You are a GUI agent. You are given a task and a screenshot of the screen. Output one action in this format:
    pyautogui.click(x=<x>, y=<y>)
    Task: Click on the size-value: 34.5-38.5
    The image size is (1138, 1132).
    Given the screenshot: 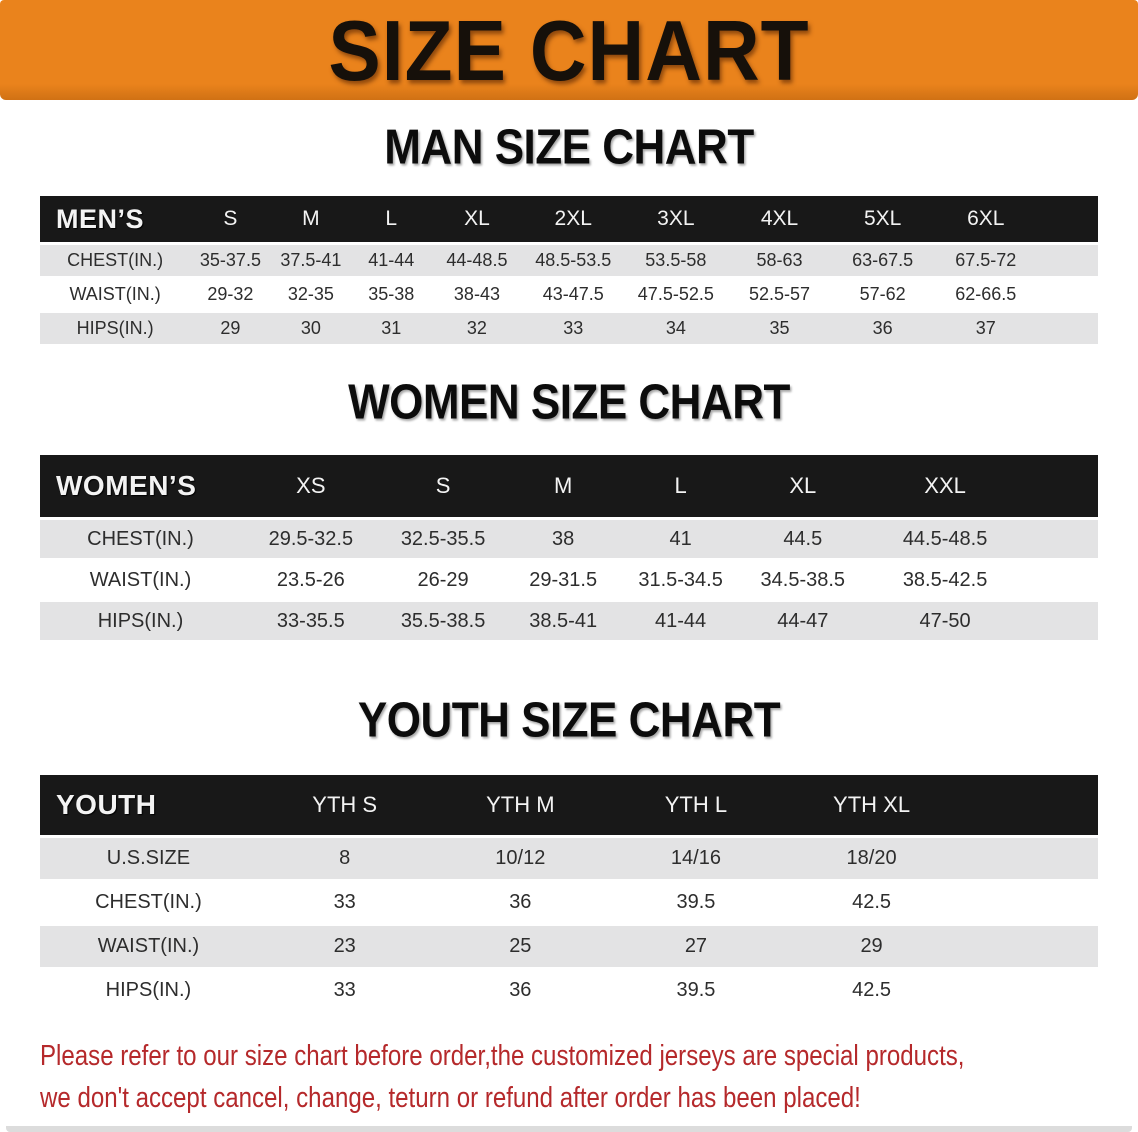 What is the action you would take?
    pyautogui.click(x=803, y=580)
    